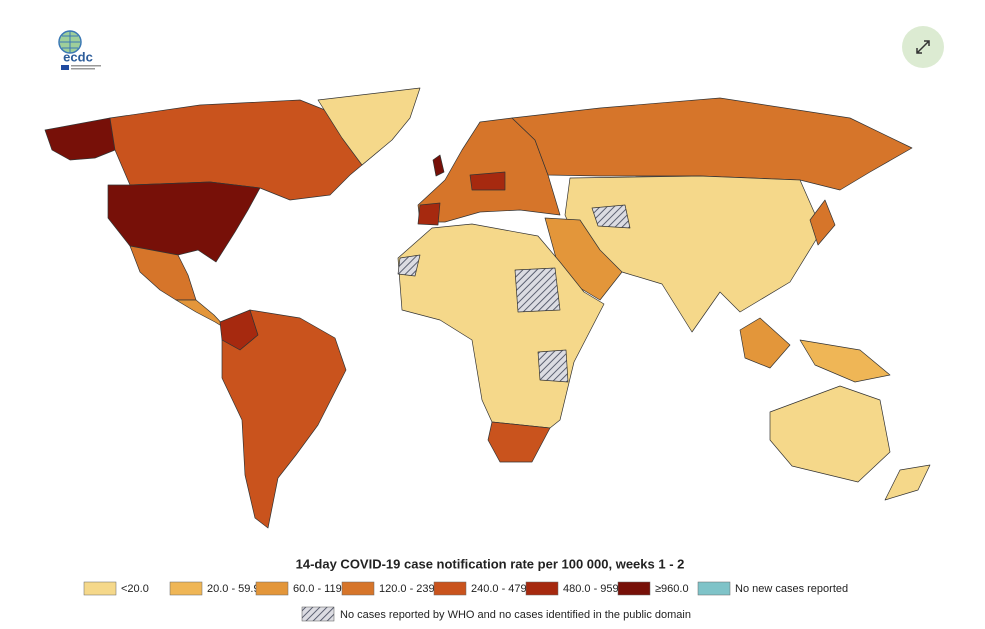 This screenshot has width=985, height=629. Describe the element at coordinates (318, 614) in the screenshot. I see `no-data-swatch` at that location.